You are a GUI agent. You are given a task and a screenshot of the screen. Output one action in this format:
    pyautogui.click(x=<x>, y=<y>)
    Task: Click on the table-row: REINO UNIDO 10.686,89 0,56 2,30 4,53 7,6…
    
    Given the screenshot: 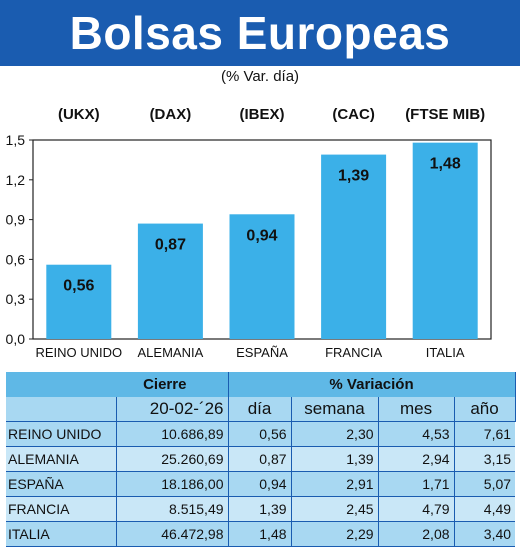 What is the action you would take?
    pyautogui.click(x=261, y=434)
    